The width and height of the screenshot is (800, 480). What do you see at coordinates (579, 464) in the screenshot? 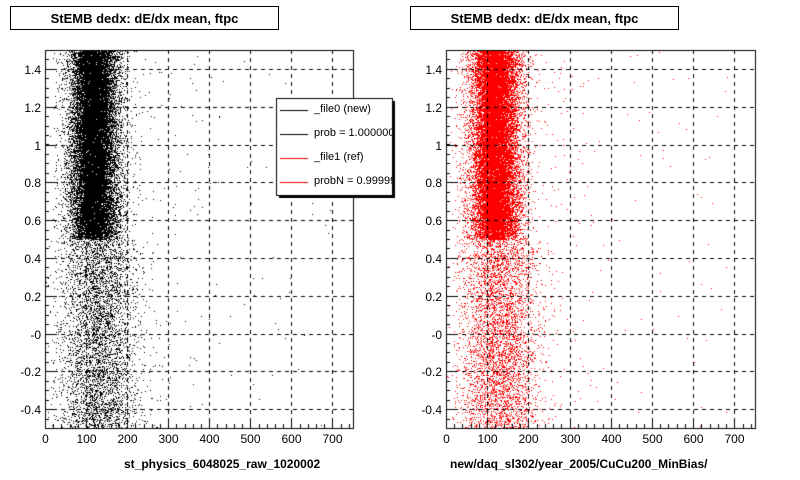
I see `right-x-axis-label: new/daq_sl302/year_2005/CuCu200_MinBias/` at bounding box center [579, 464].